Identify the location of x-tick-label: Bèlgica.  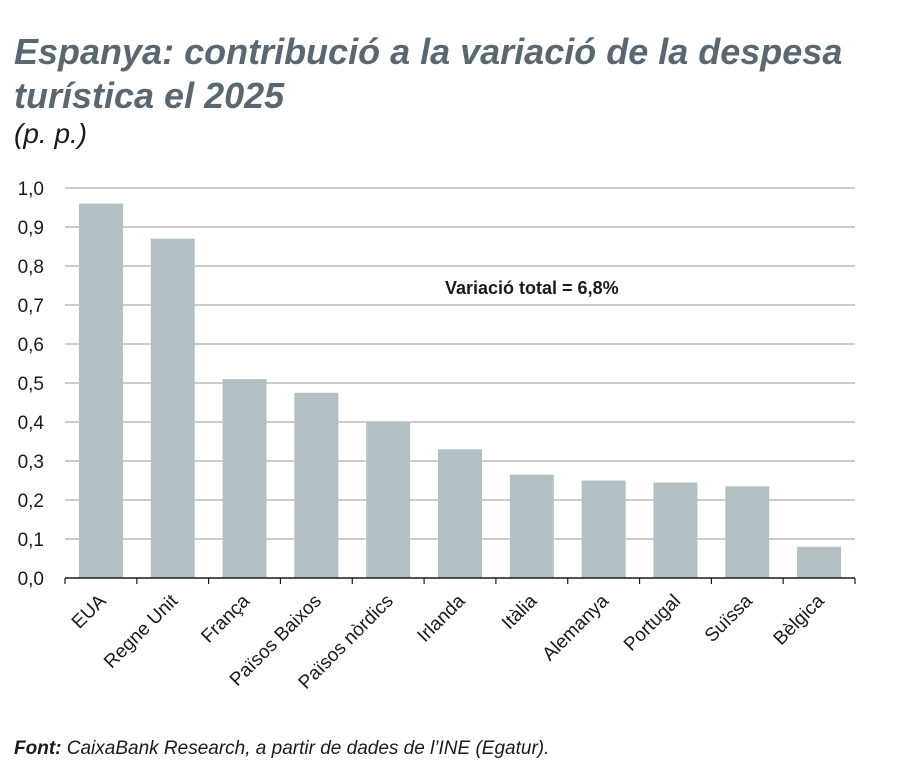
(799, 619).